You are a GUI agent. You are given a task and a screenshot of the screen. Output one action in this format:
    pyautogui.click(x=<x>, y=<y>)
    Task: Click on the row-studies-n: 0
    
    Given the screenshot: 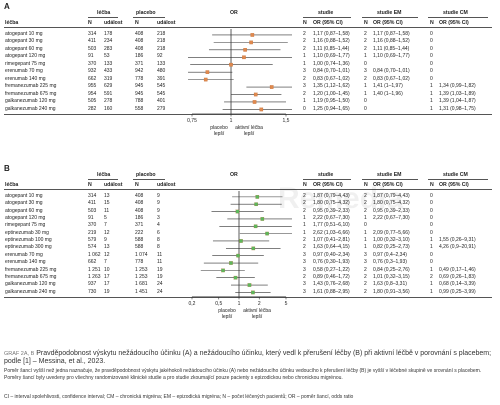 What is the action you would take?
    pyautogui.click(x=304, y=108)
    